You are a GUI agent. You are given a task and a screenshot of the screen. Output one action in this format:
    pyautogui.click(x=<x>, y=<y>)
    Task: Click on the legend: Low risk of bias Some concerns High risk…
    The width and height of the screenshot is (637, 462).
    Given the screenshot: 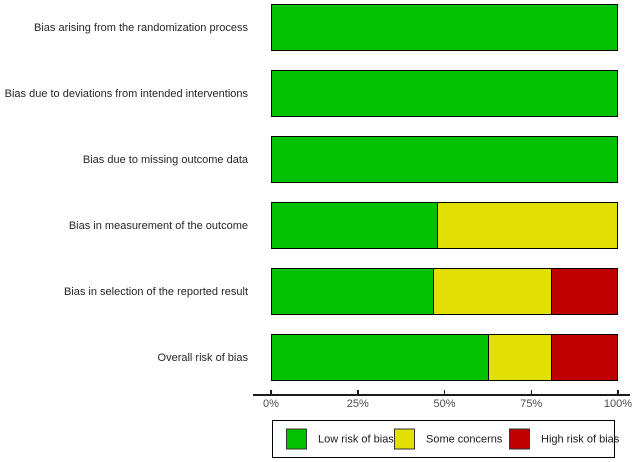 What is the action you would take?
    pyautogui.click(x=445, y=439)
    